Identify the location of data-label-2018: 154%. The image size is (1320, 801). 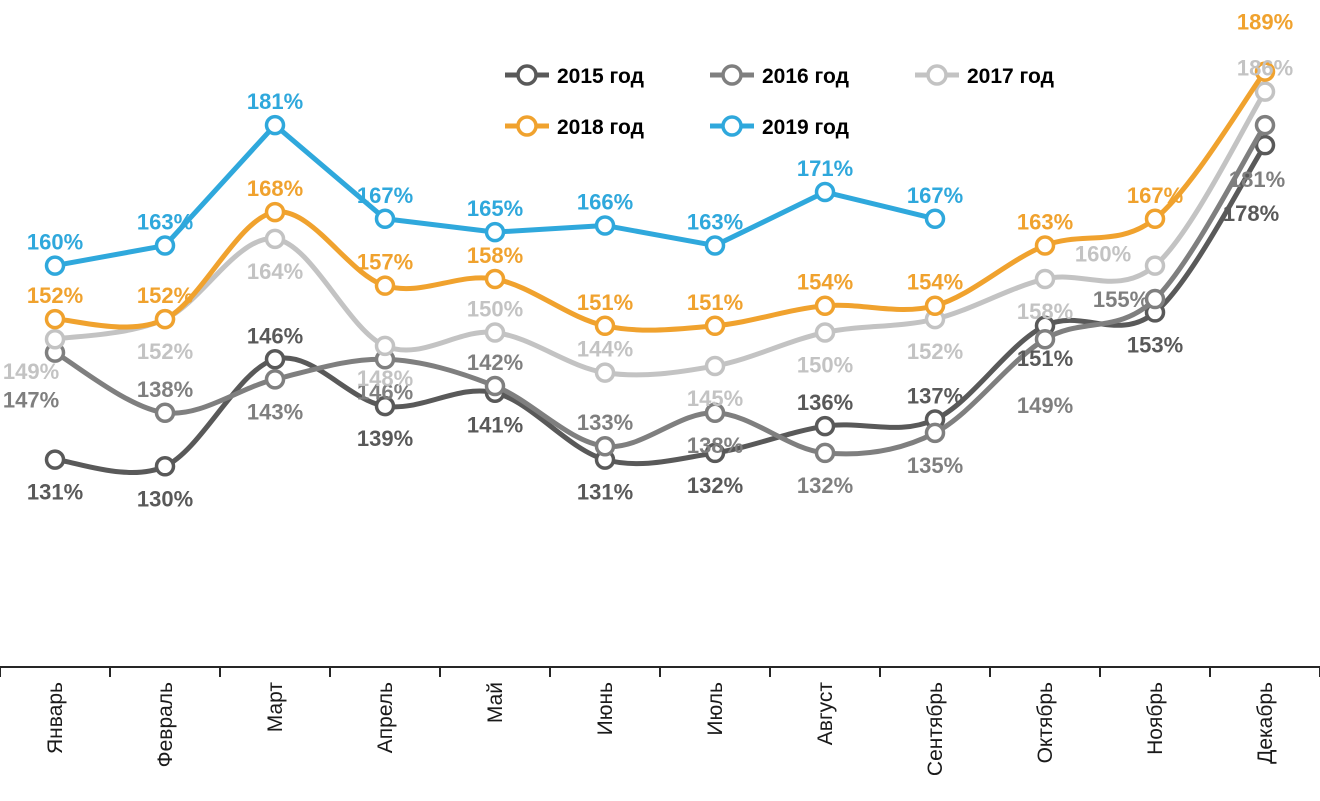
(825, 282).